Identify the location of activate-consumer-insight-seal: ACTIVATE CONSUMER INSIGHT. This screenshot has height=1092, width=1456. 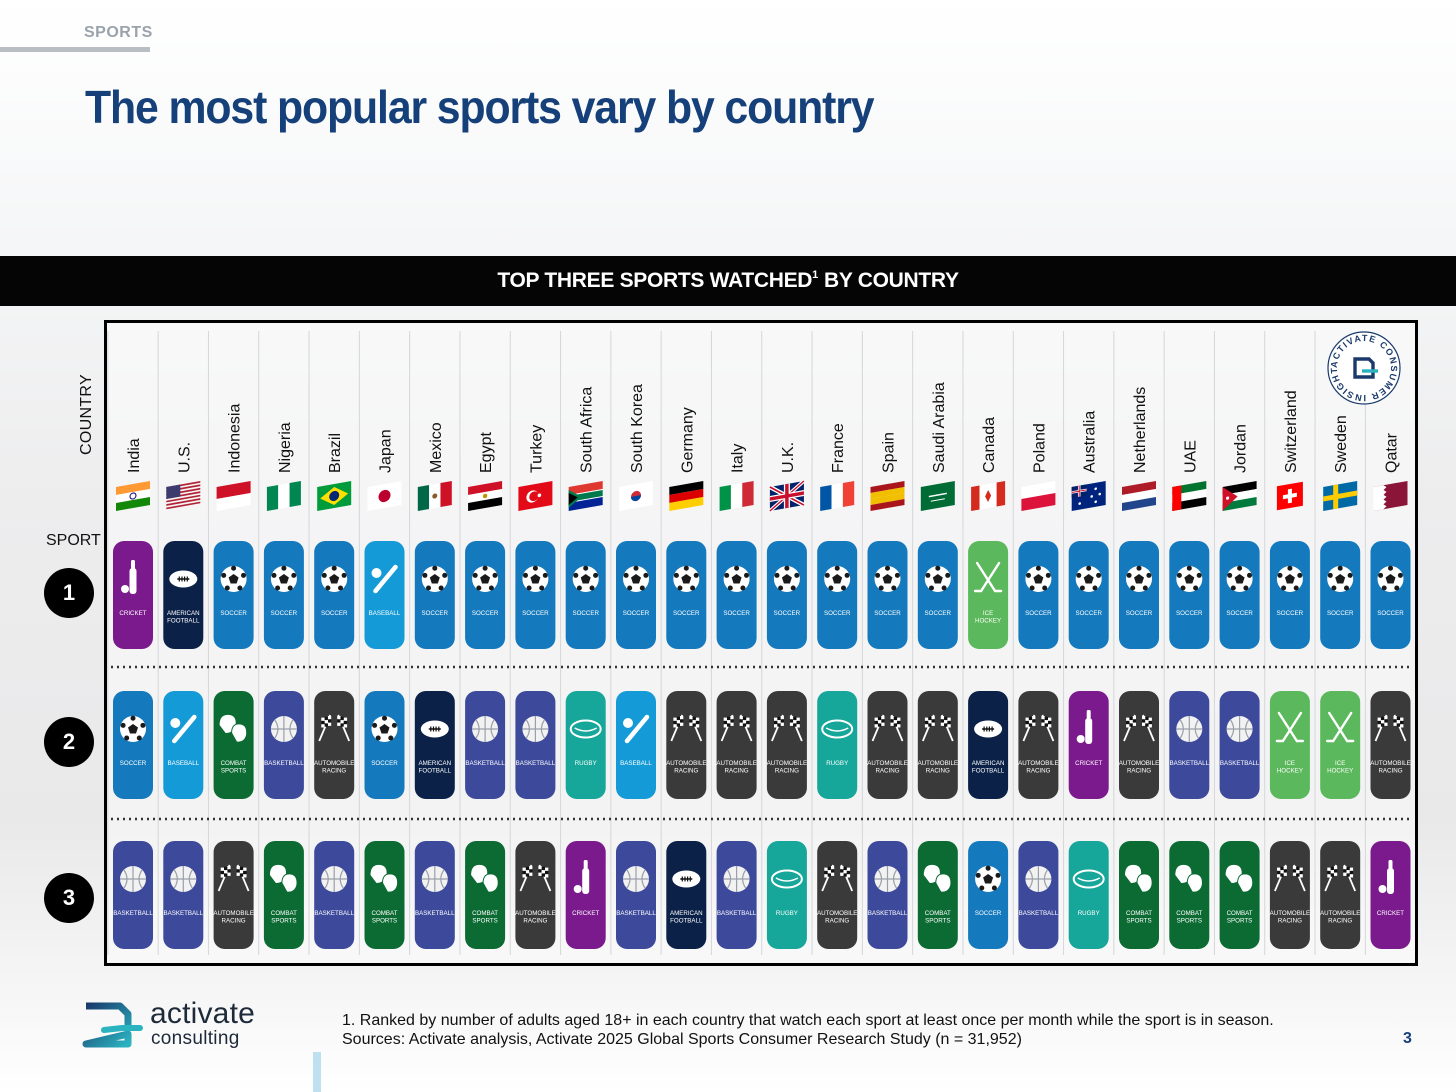
(1364, 368).